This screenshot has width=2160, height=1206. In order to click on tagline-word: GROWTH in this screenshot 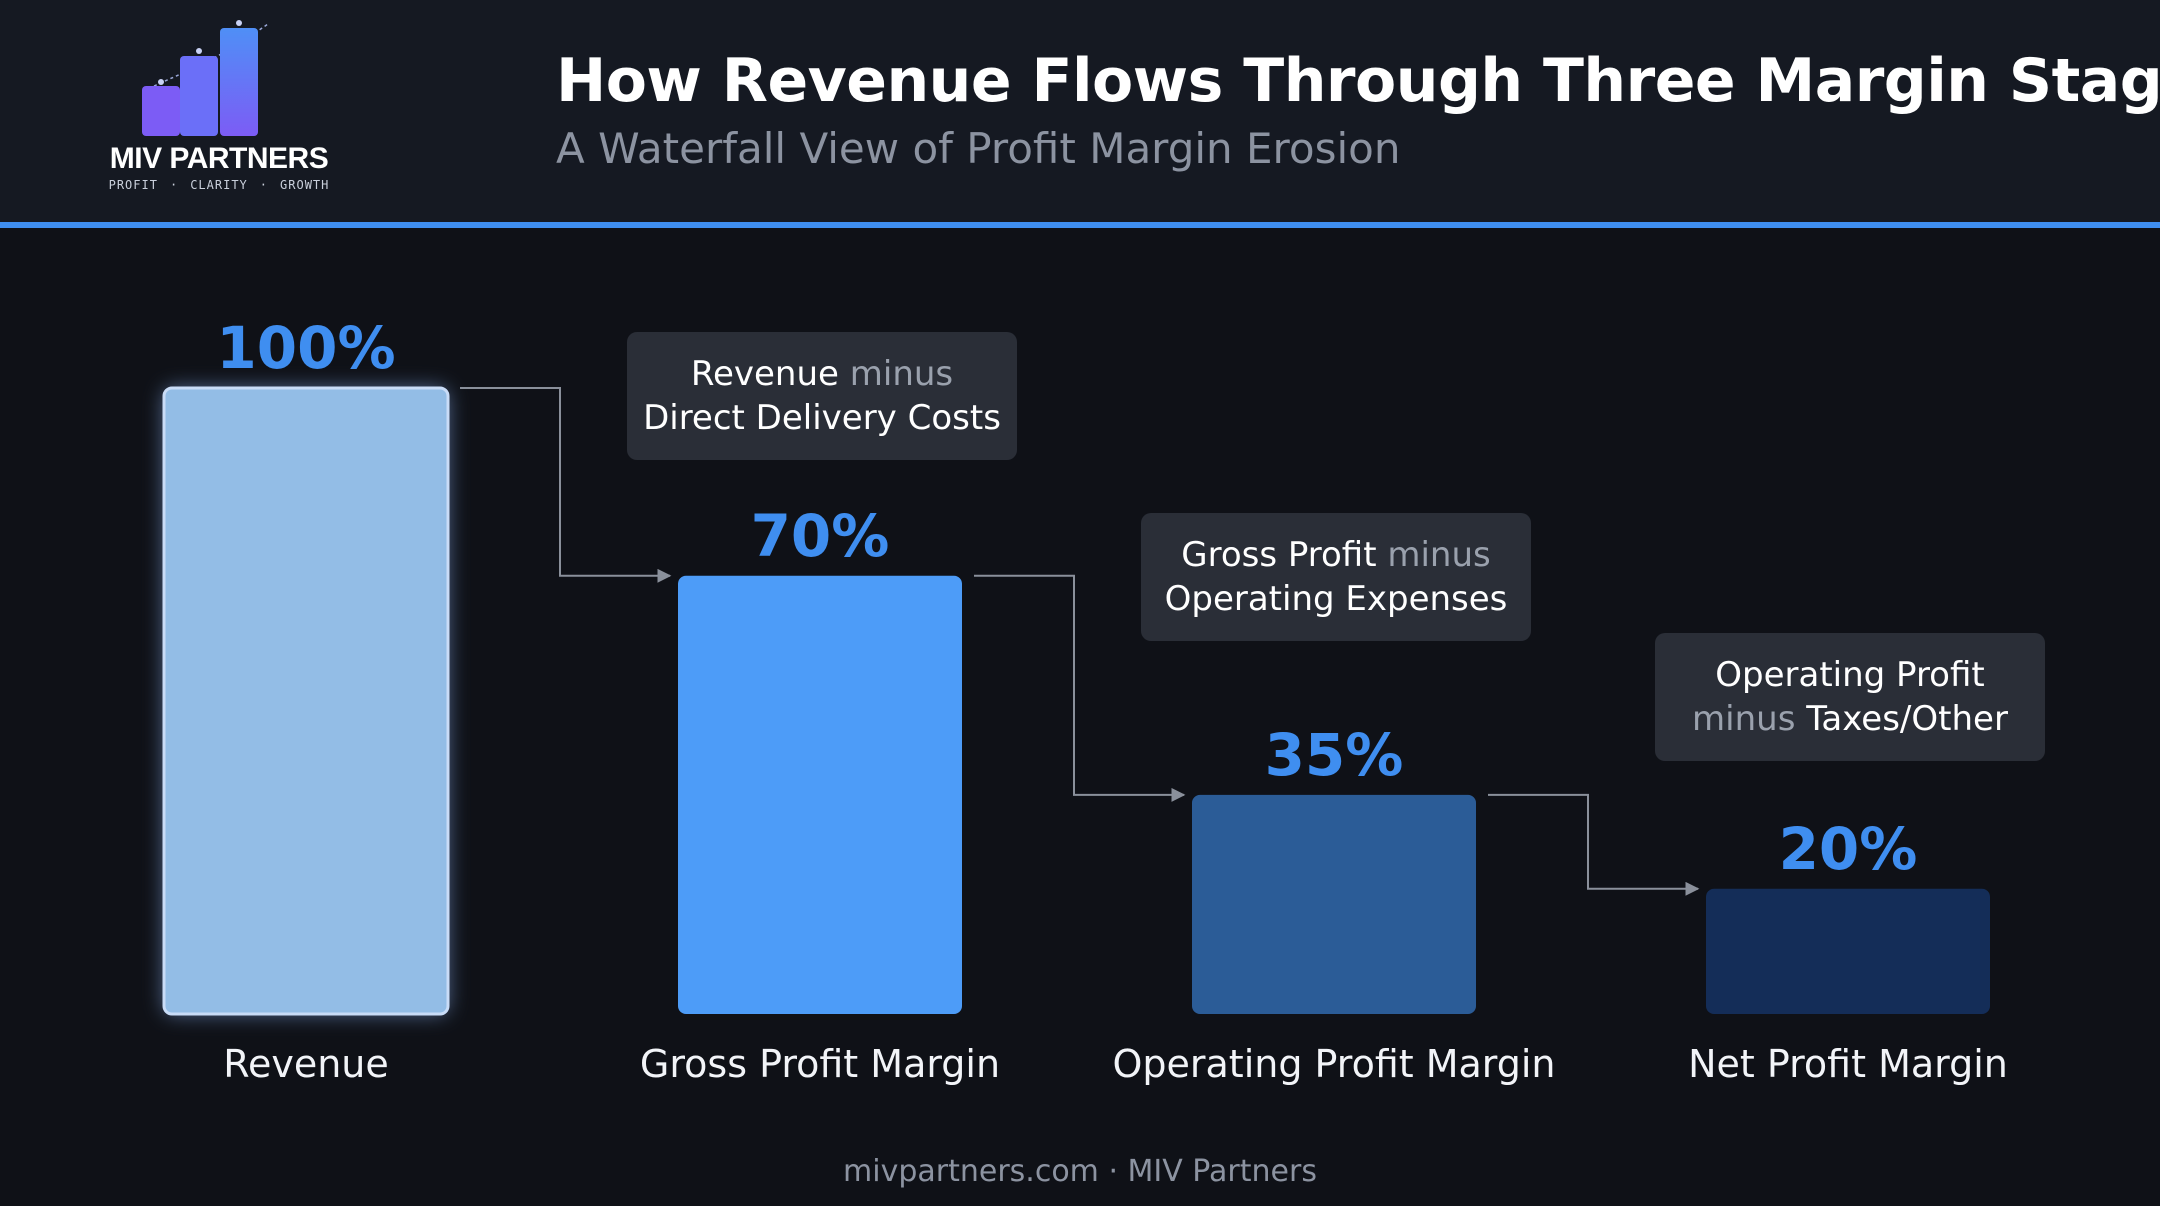, I will do `click(305, 185)`.